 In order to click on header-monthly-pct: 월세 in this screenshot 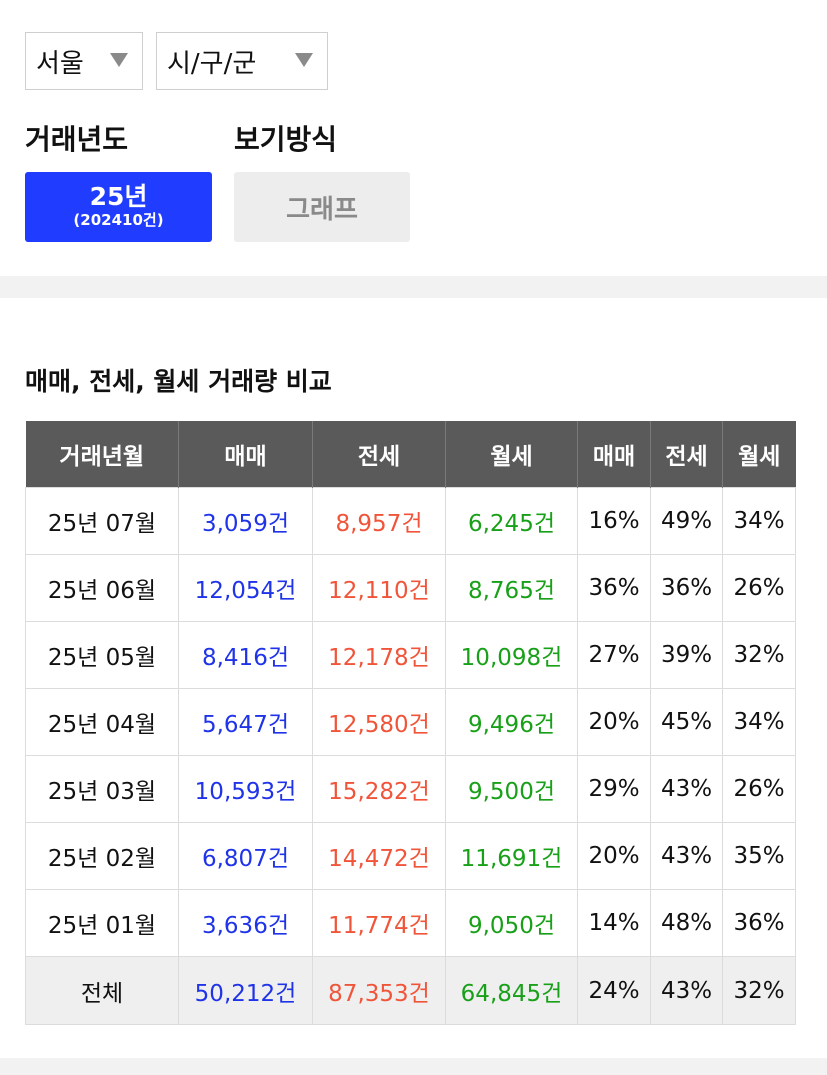, I will do `click(759, 454)`.